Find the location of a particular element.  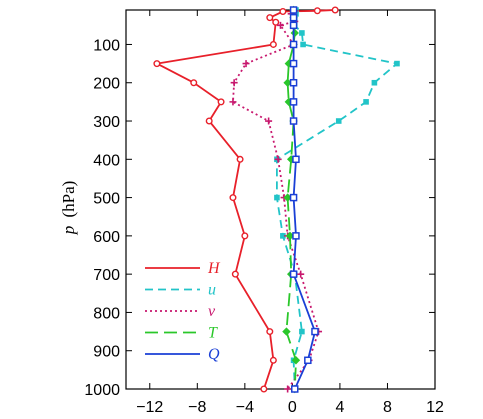

series-q is located at coordinates (304, 199).